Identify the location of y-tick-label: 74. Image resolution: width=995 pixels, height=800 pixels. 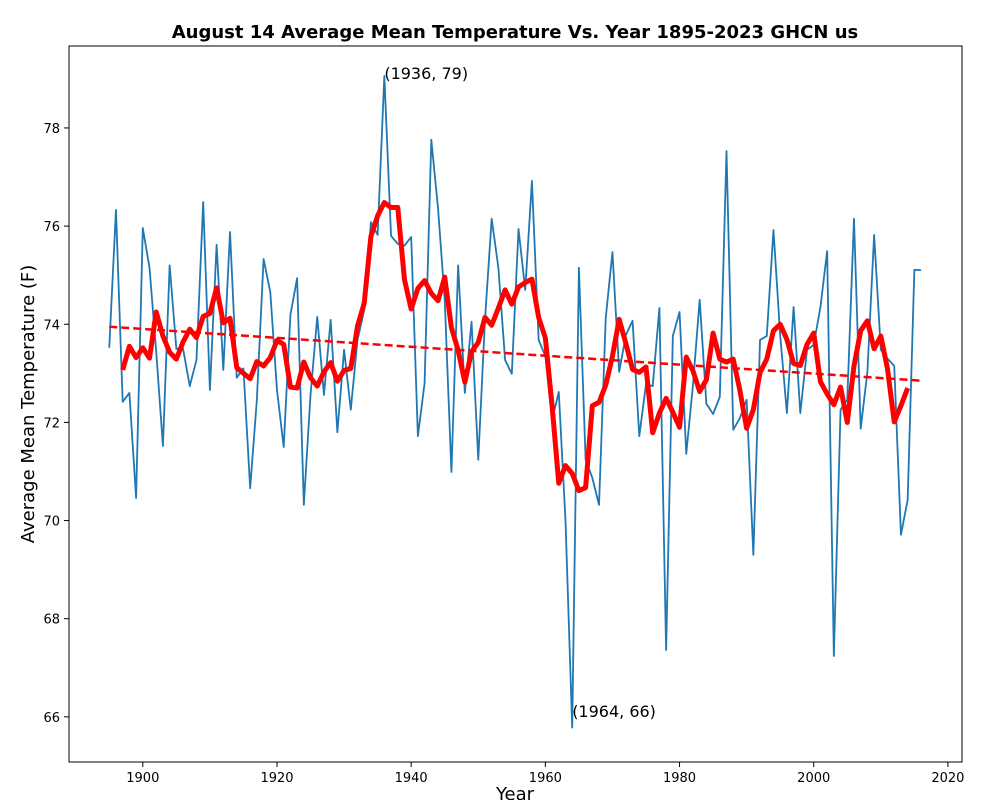
(51, 325).